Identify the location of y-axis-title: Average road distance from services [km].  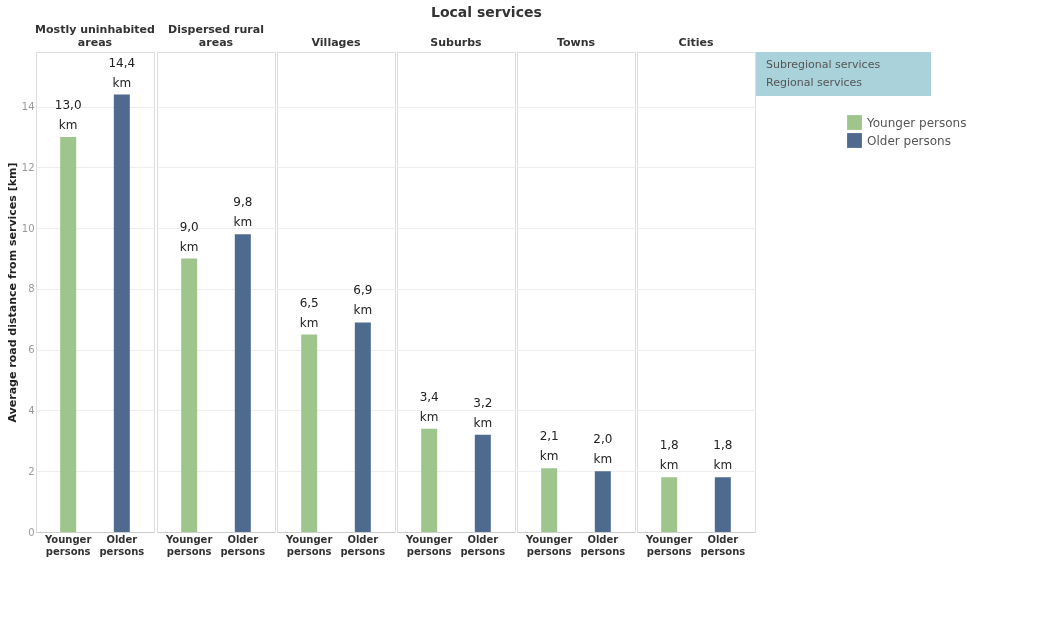
(12, 292).